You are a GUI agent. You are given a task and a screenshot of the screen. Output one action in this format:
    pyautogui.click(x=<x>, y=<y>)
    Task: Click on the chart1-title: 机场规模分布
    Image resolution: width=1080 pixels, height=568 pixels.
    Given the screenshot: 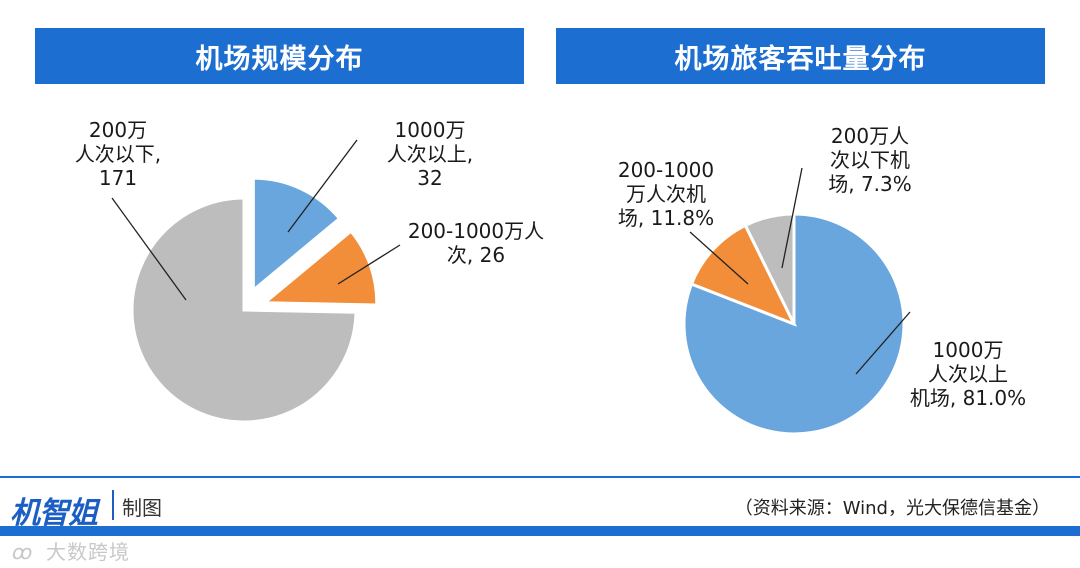 What is the action you would take?
    pyautogui.click(x=279, y=56)
    